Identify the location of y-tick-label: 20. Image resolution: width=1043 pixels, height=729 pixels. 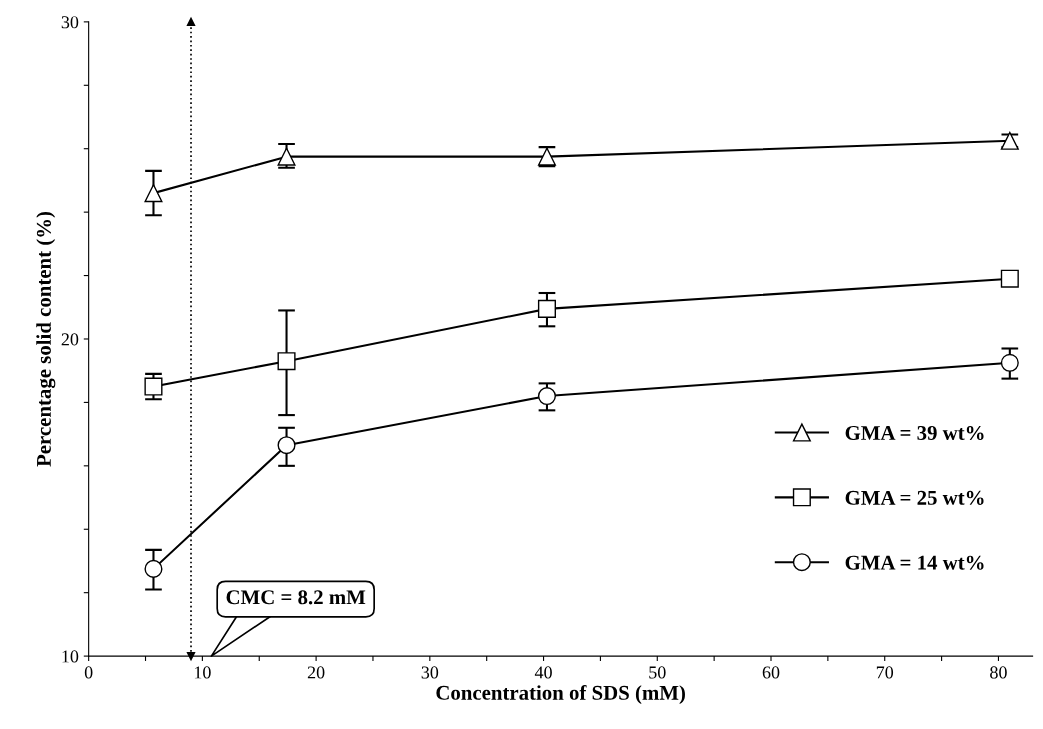
(70, 339).